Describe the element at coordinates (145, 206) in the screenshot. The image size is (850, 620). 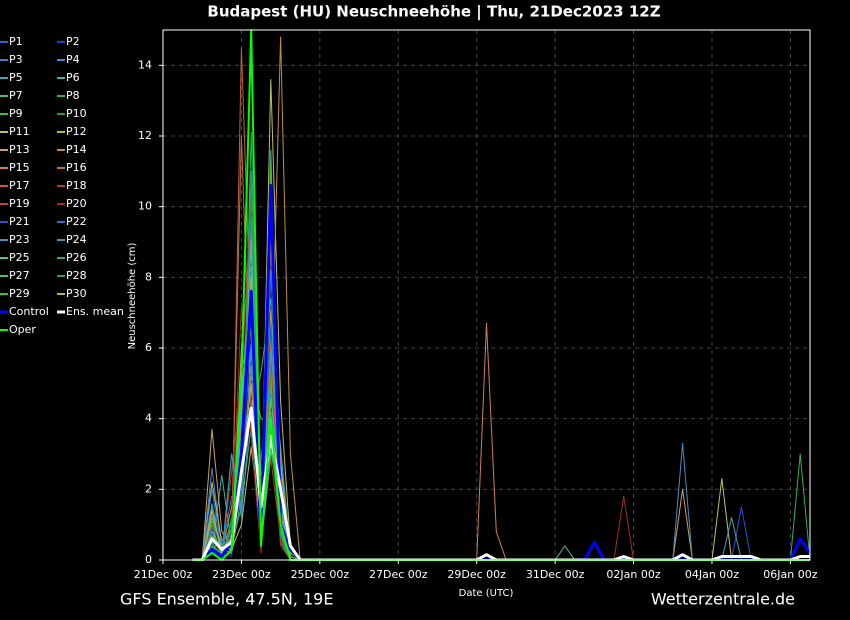
I see `y-tick-label: 10` at that location.